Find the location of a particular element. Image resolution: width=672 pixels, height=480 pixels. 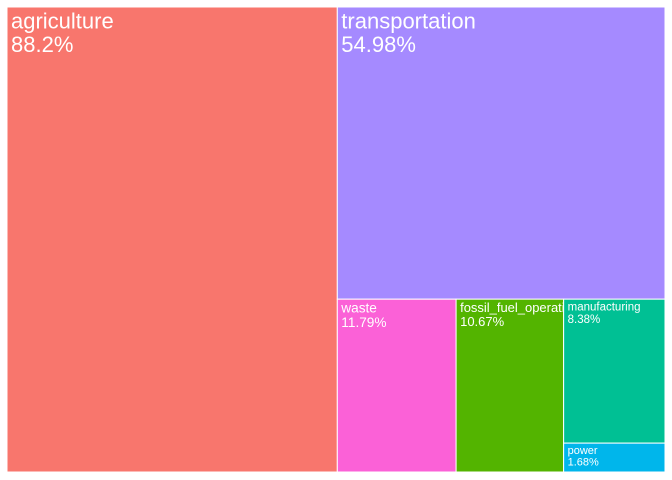

tile-name-label: manufacturing is located at coordinates (604, 307).